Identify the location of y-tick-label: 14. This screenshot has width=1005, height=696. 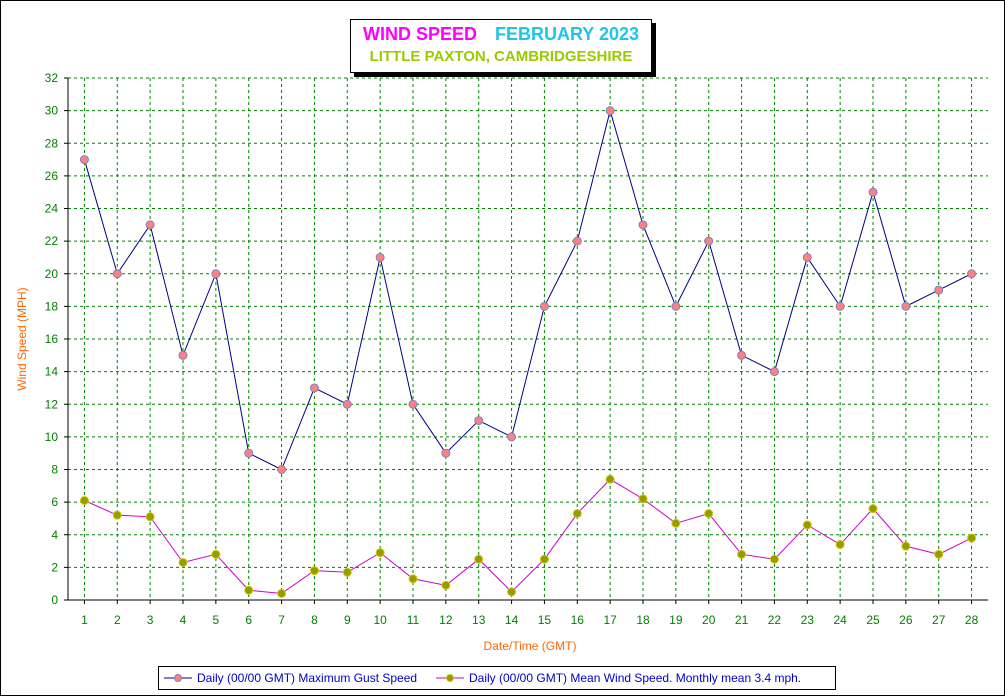
(52, 372).